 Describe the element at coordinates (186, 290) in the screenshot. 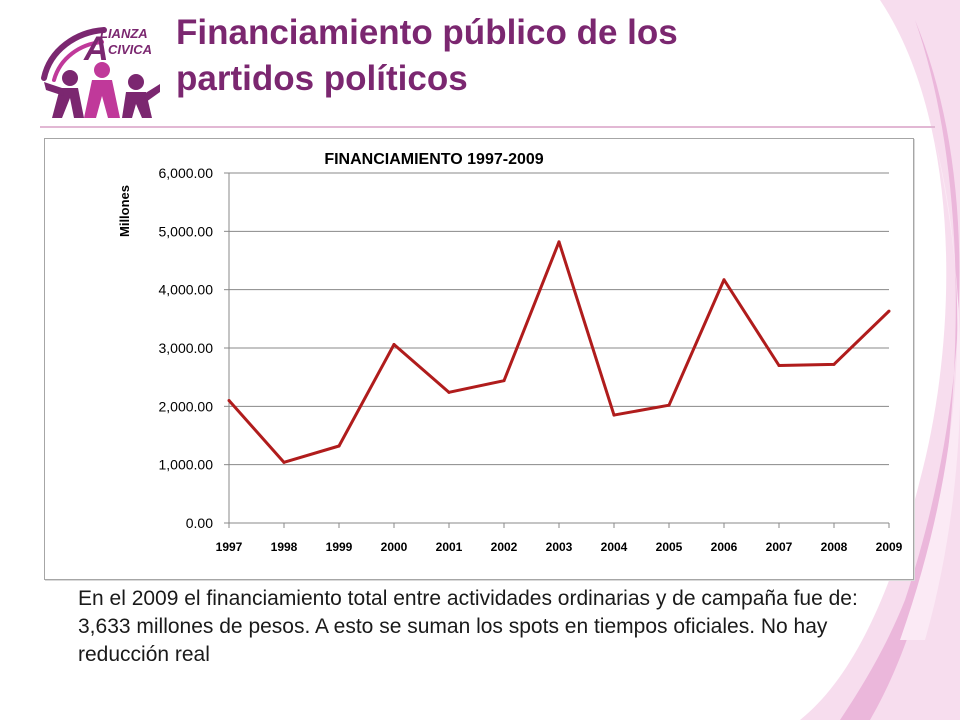

I see `y-tick-label: 4,000.00` at that location.